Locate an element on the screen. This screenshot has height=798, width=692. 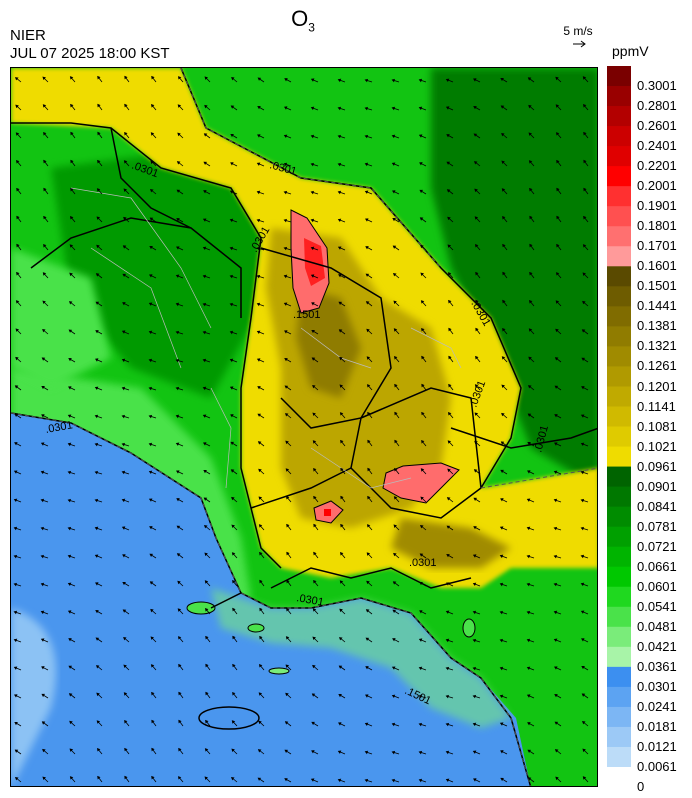
colorbar-scale is located at coordinates (619, 417).